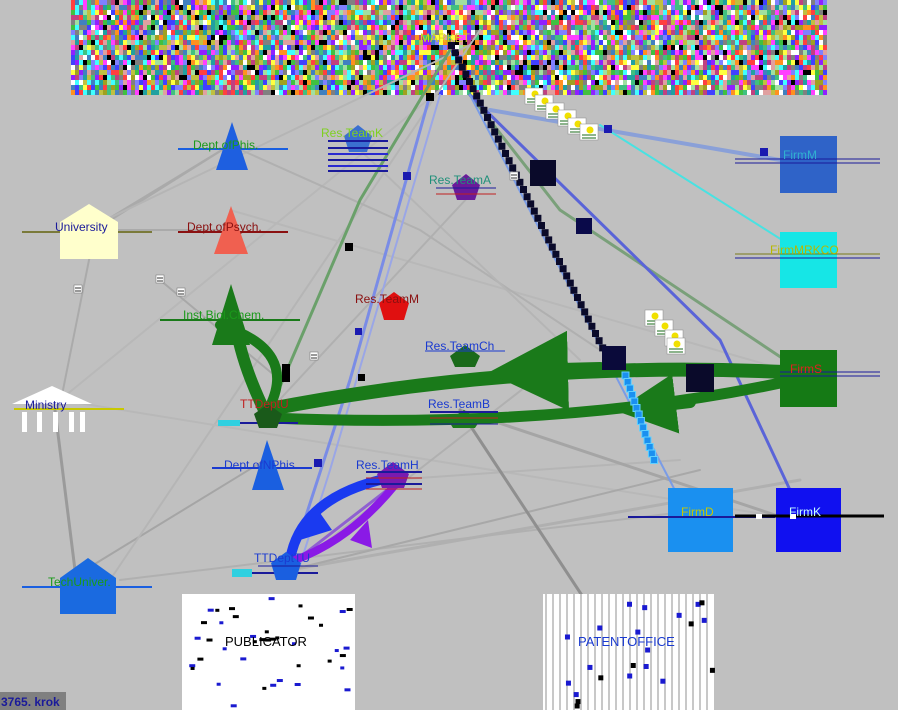 This screenshot has height=710, width=898. I want to click on res-team-ch-node, so click(465, 356).